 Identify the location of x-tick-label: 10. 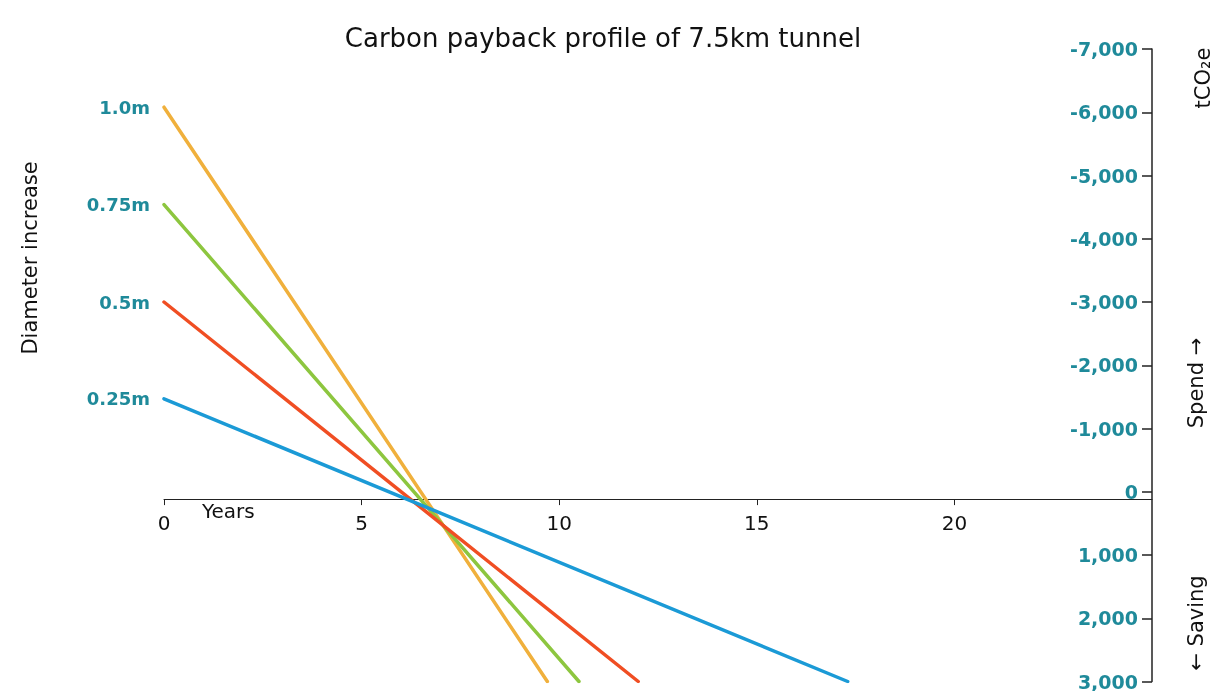
(559, 523).